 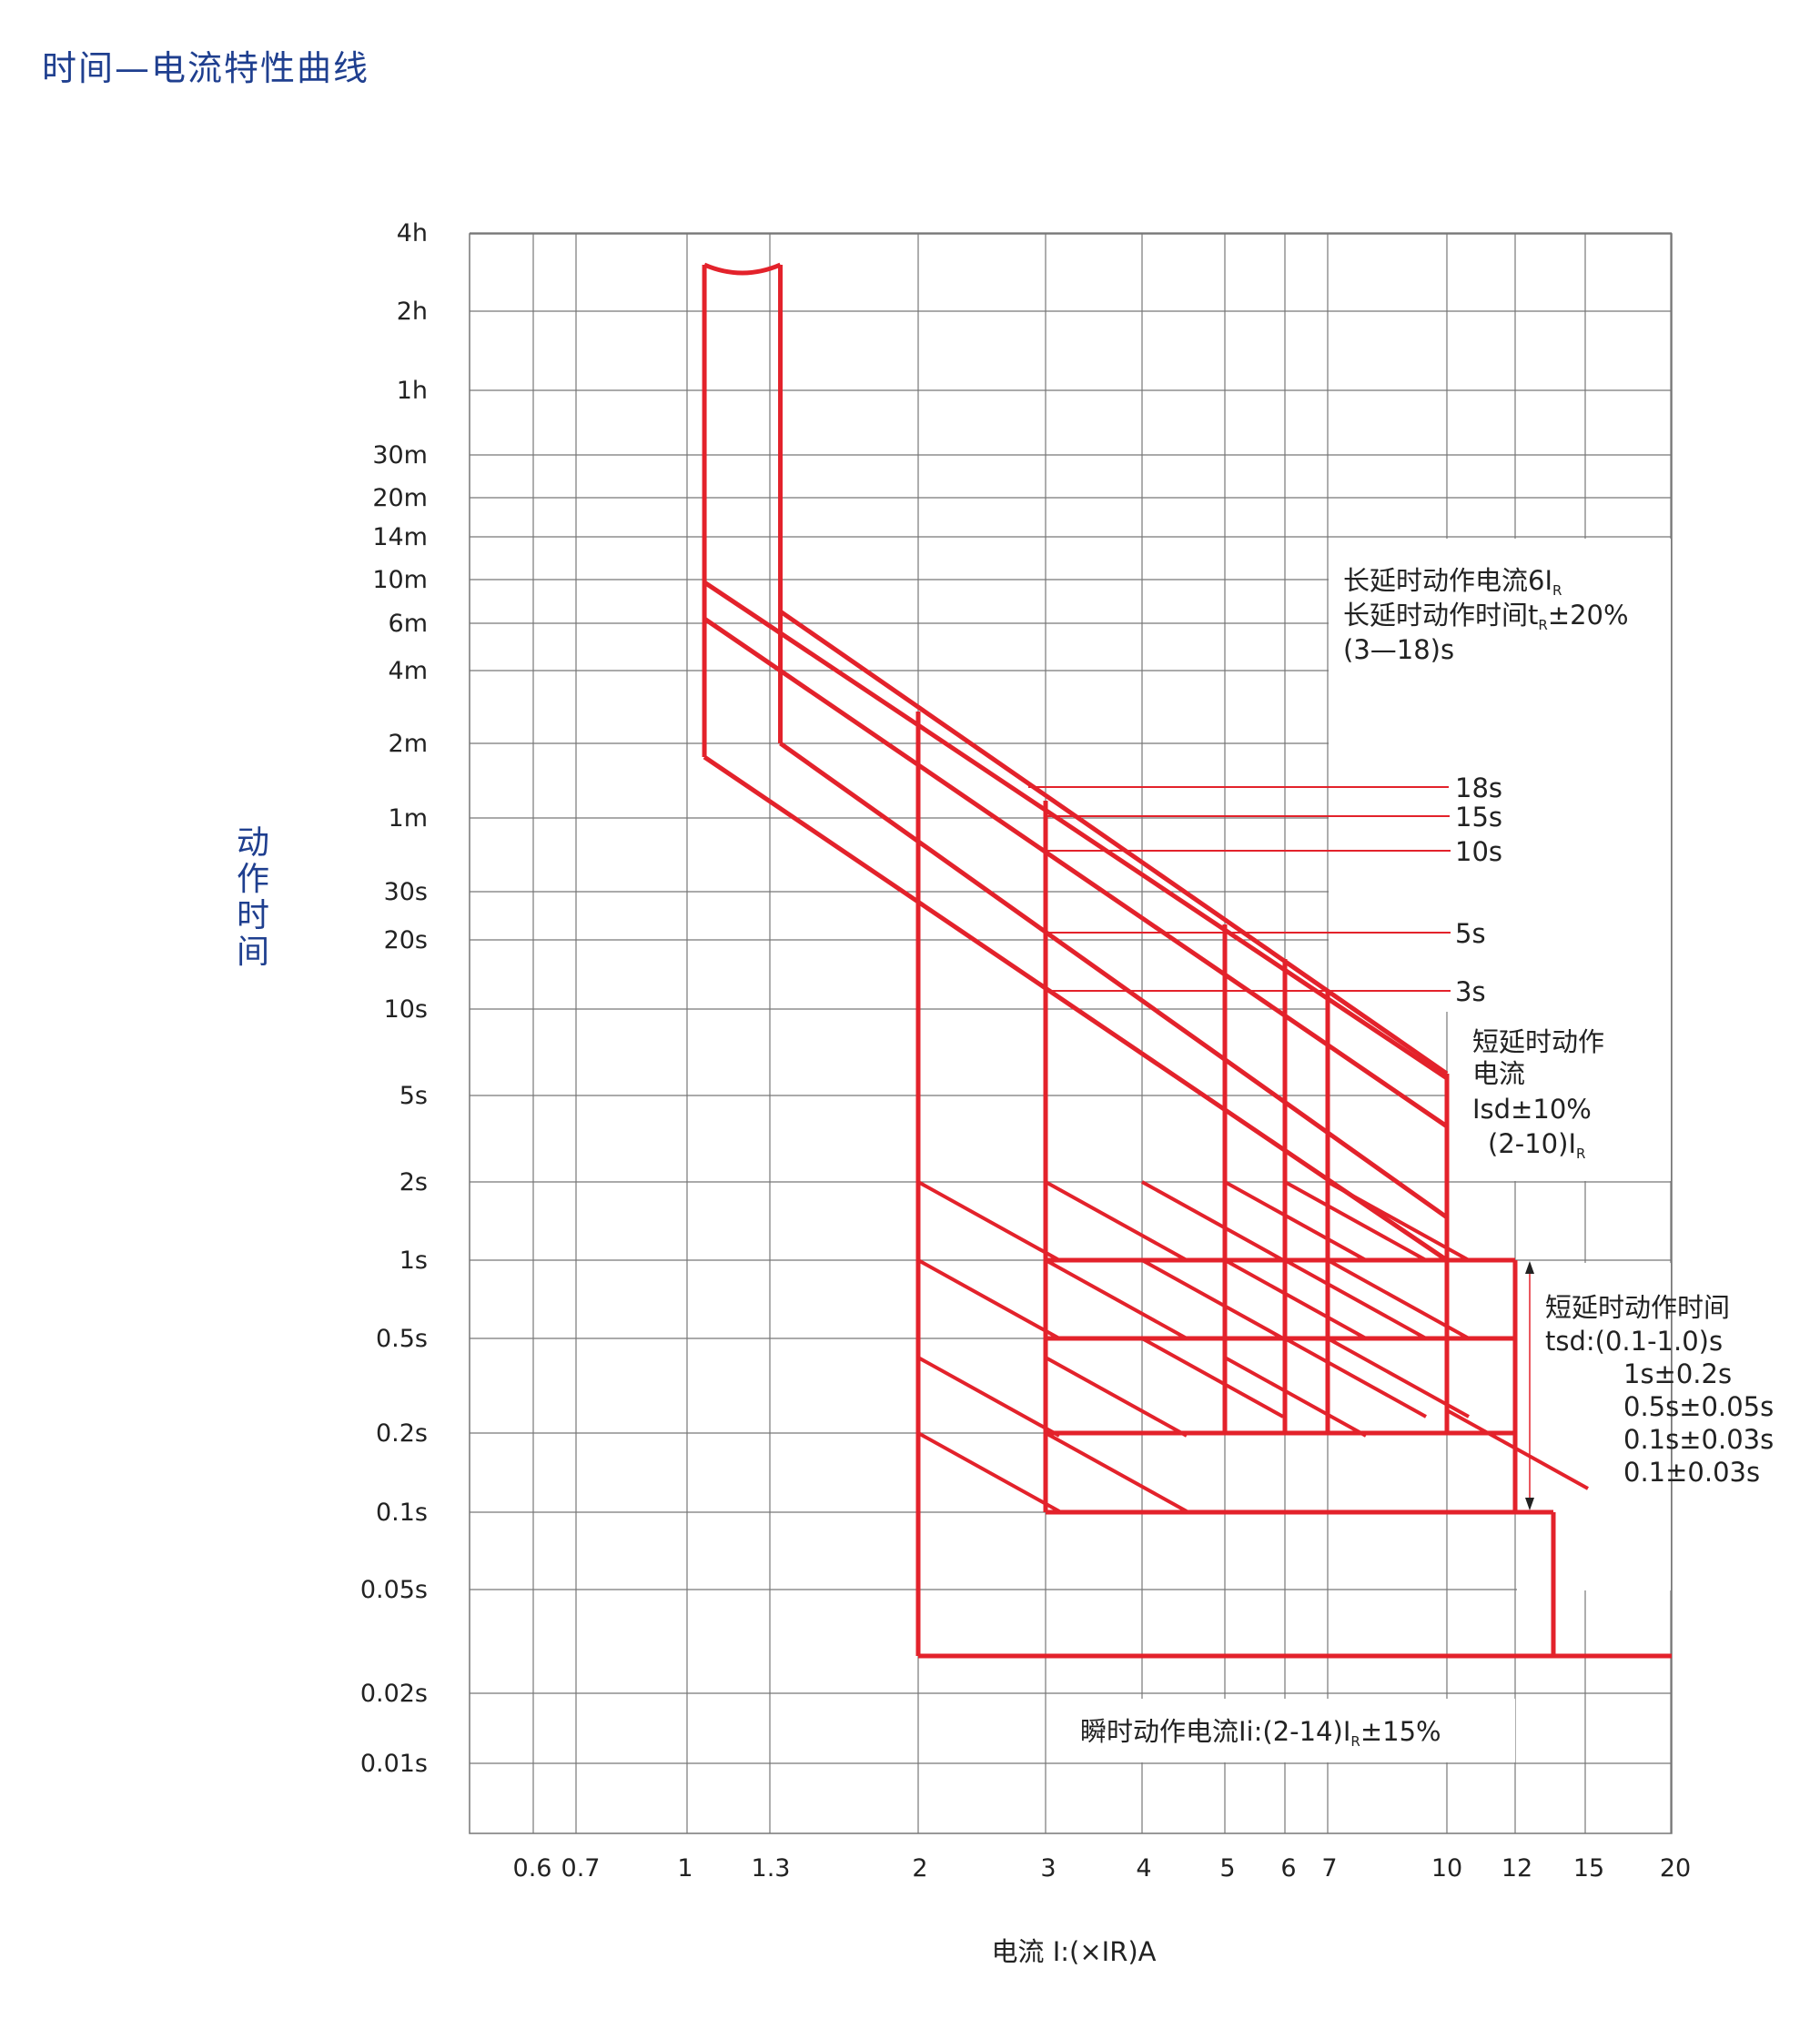 What do you see at coordinates (743, 269) in the screenshot?
I see `long-delay-band-top` at bounding box center [743, 269].